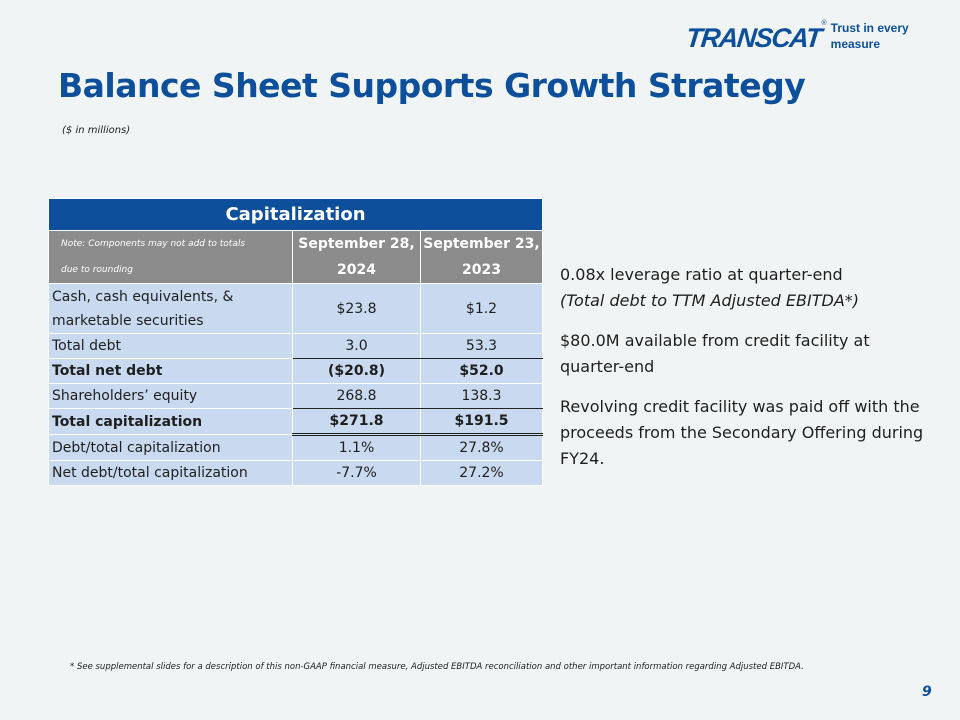 This screenshot has height=720, width=960. I want to click on row-label: Total debt, so click(170, 346).